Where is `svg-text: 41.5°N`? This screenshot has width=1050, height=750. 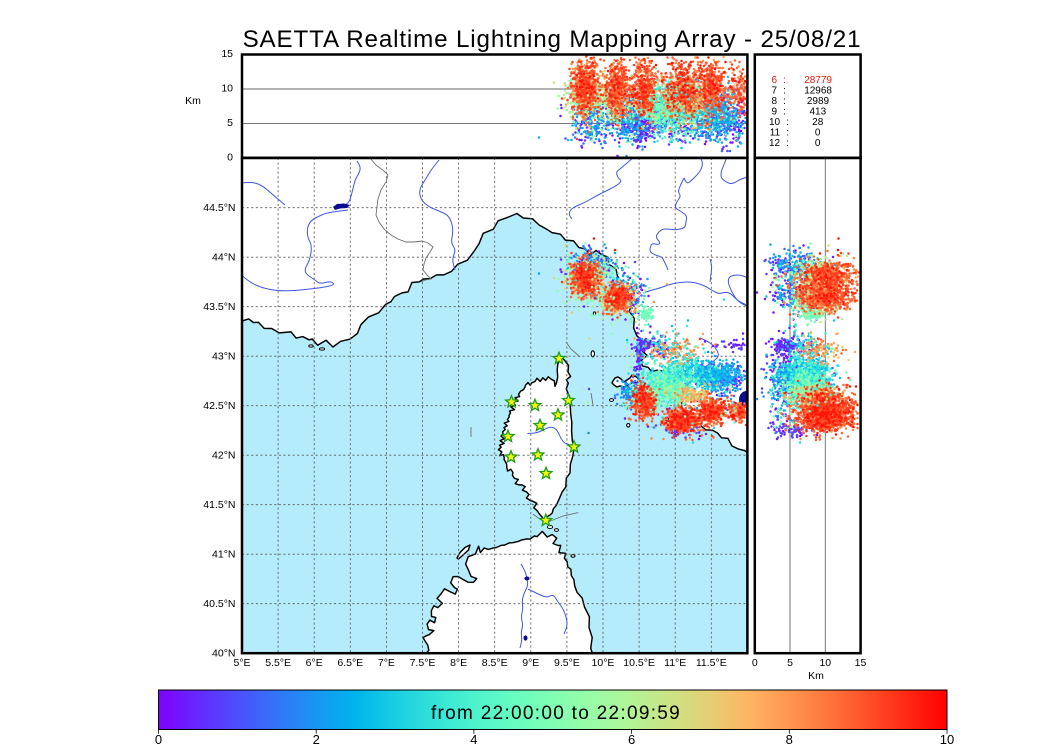
svg-text: 41.5°N is located at coordinates (219, 505).